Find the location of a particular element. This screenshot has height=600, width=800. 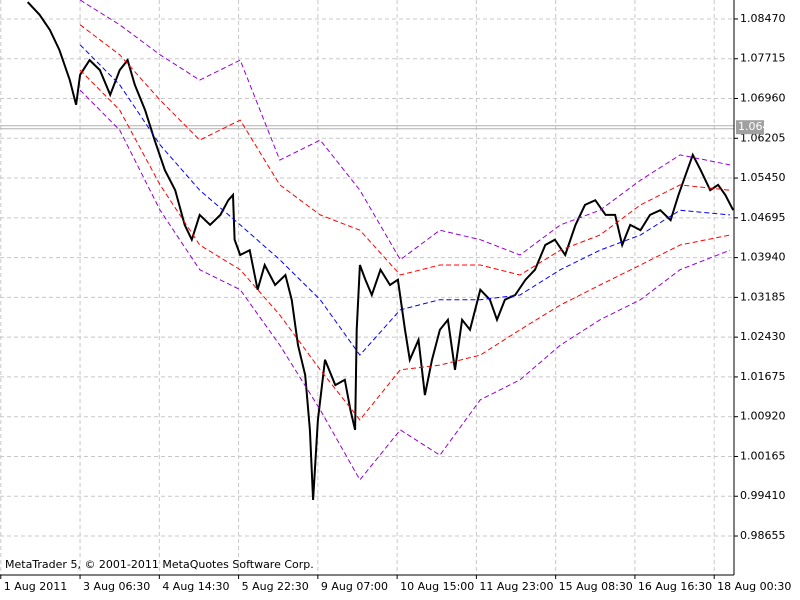

x-tick-label: 18 Aug 00:30 is located at coordinates (754, 586).